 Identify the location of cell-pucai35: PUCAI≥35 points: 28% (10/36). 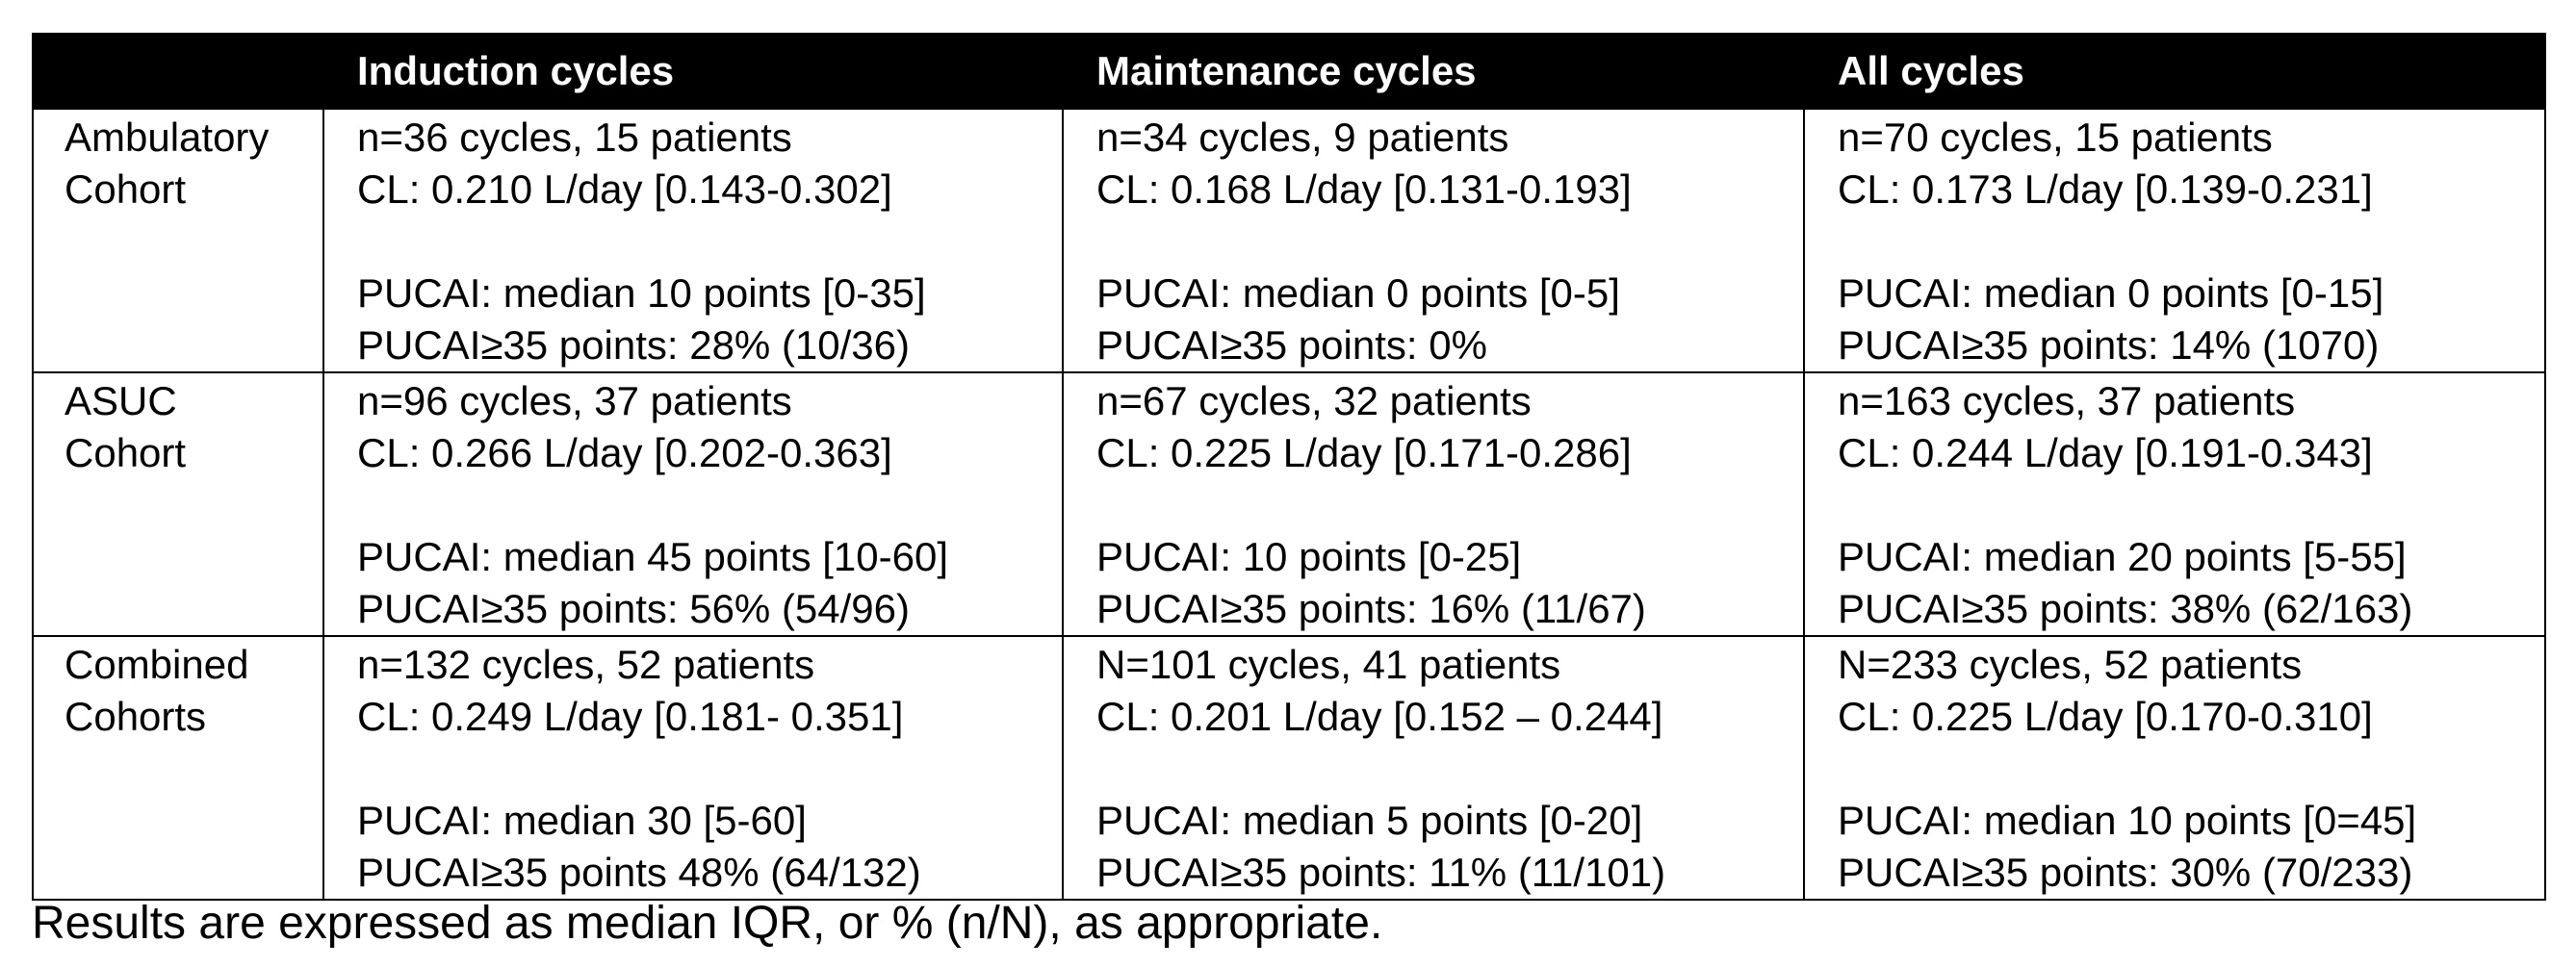
(634, 345).